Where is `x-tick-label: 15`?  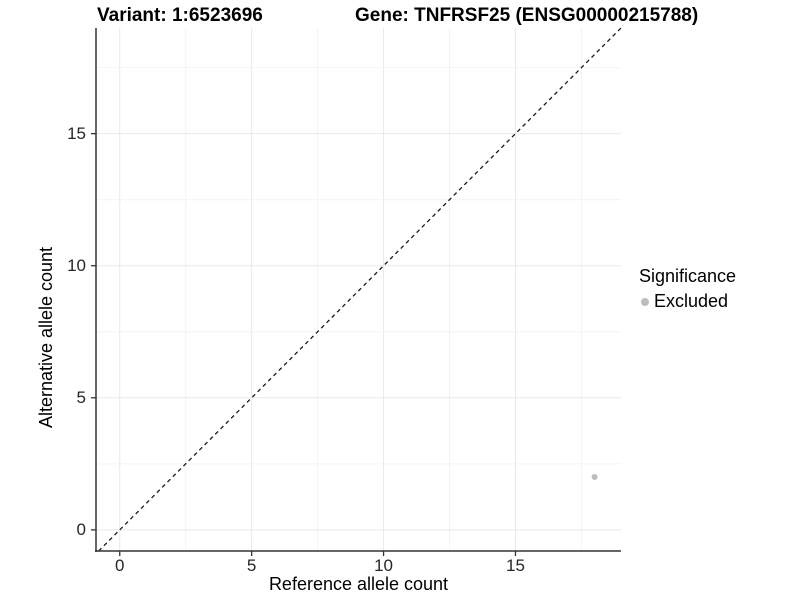
x-tick-label: 15 is located at coordinates (515, 565).